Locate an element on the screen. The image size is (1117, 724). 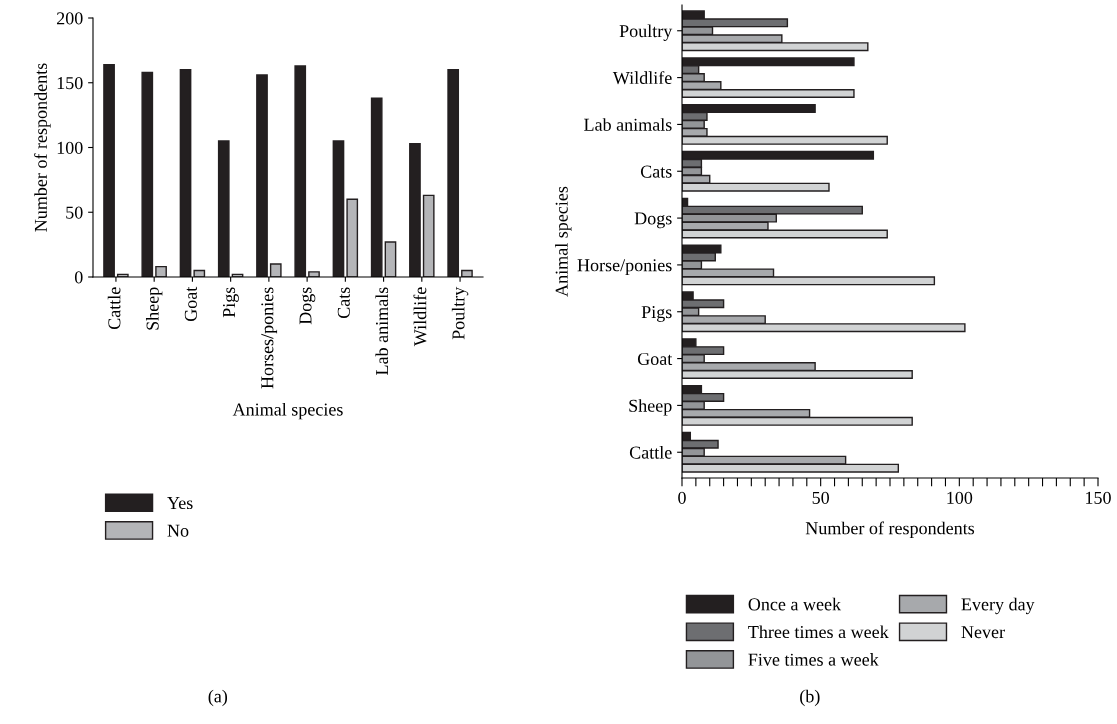
legend-label: No is located at coordinates (178, 530).